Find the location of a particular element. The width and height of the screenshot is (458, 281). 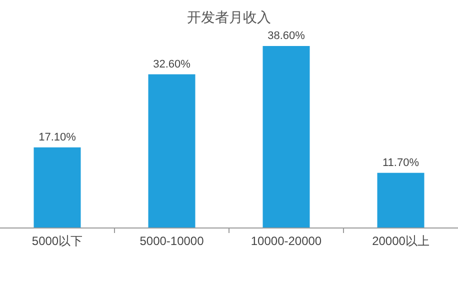

x-tick-label: 10000-20000 is located at coordinates (286, 241).